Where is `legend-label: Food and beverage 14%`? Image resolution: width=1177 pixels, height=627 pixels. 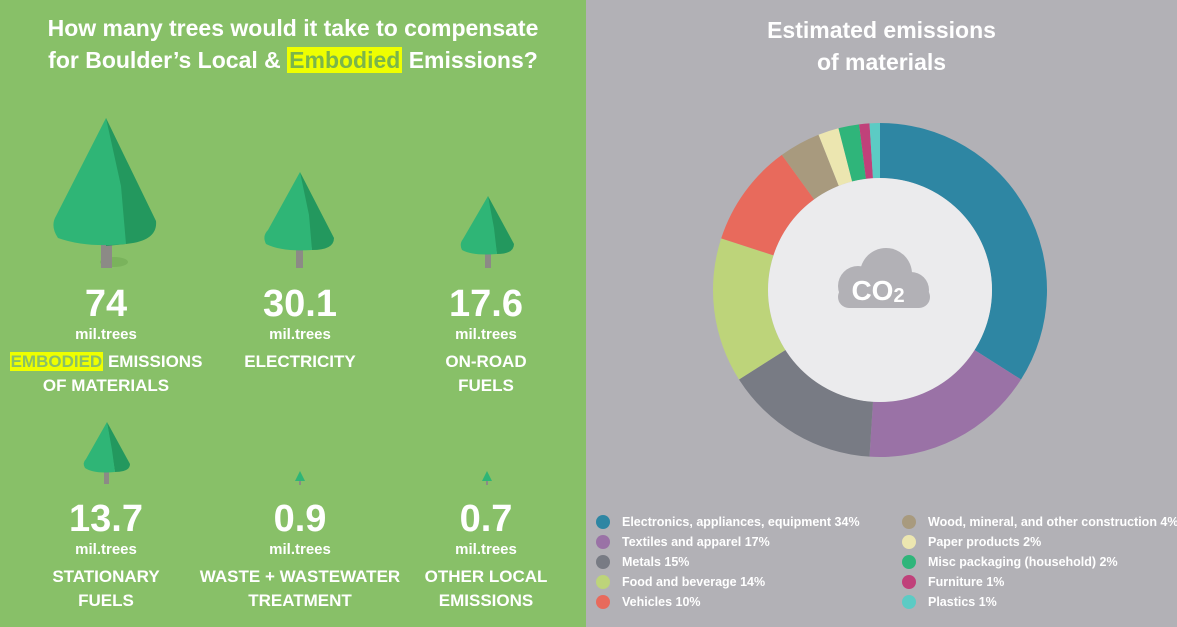
legend-label: Food and beverage 14% is located at coordinates (694, 582).